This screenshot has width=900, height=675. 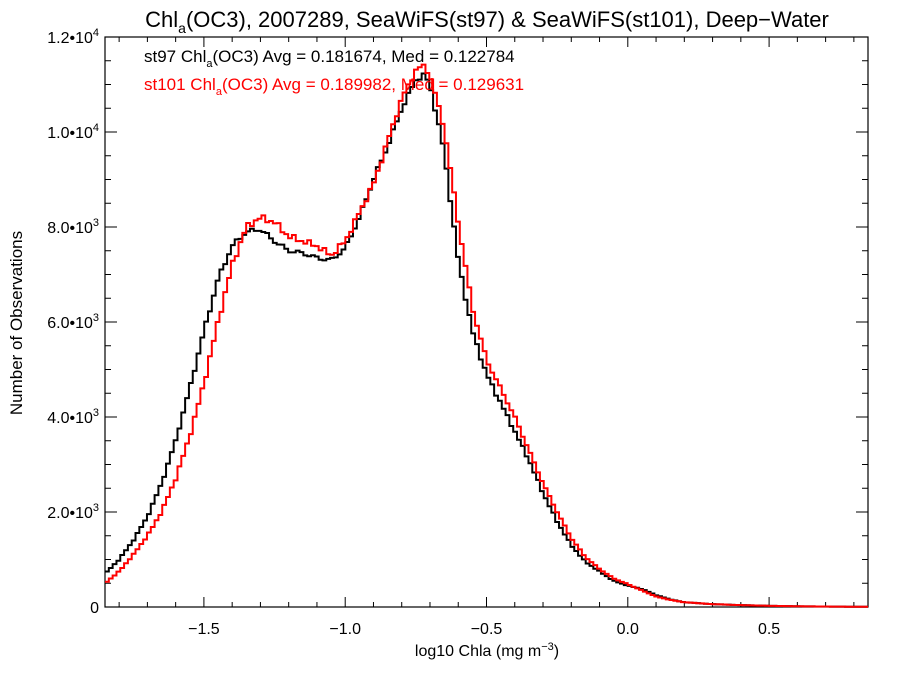 I want to click on y-tick-mantissa: 0, so click(x=94, y=608).